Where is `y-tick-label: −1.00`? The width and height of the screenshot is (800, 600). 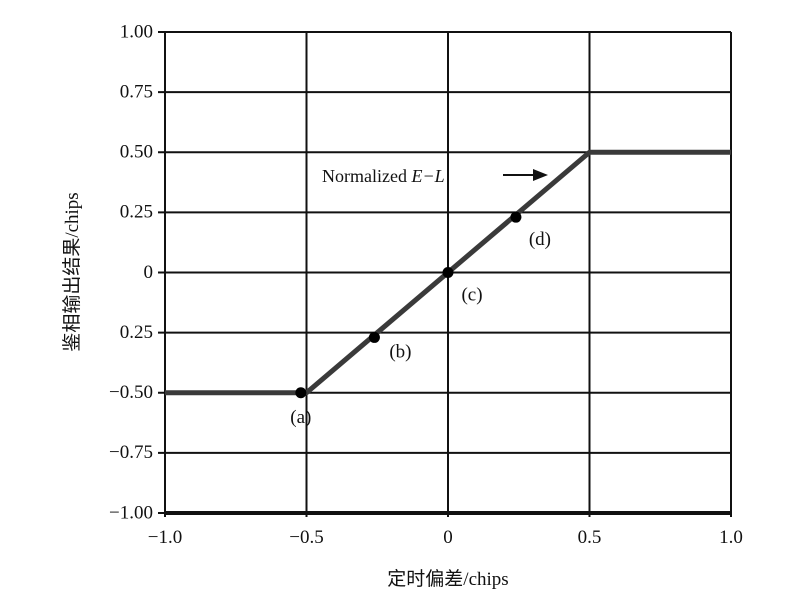
y-tick-label: −1.00 is located at coordinates (131, 512).